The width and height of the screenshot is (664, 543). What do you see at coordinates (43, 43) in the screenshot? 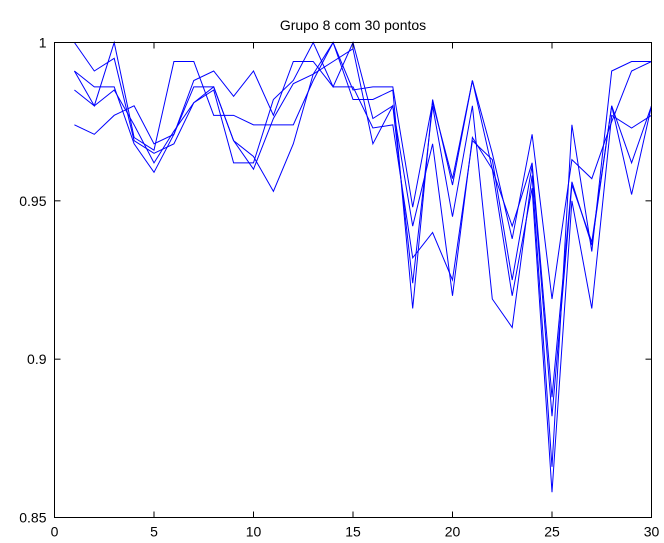
I see `y-tick-label: 1` at bounding box center [43, 43].